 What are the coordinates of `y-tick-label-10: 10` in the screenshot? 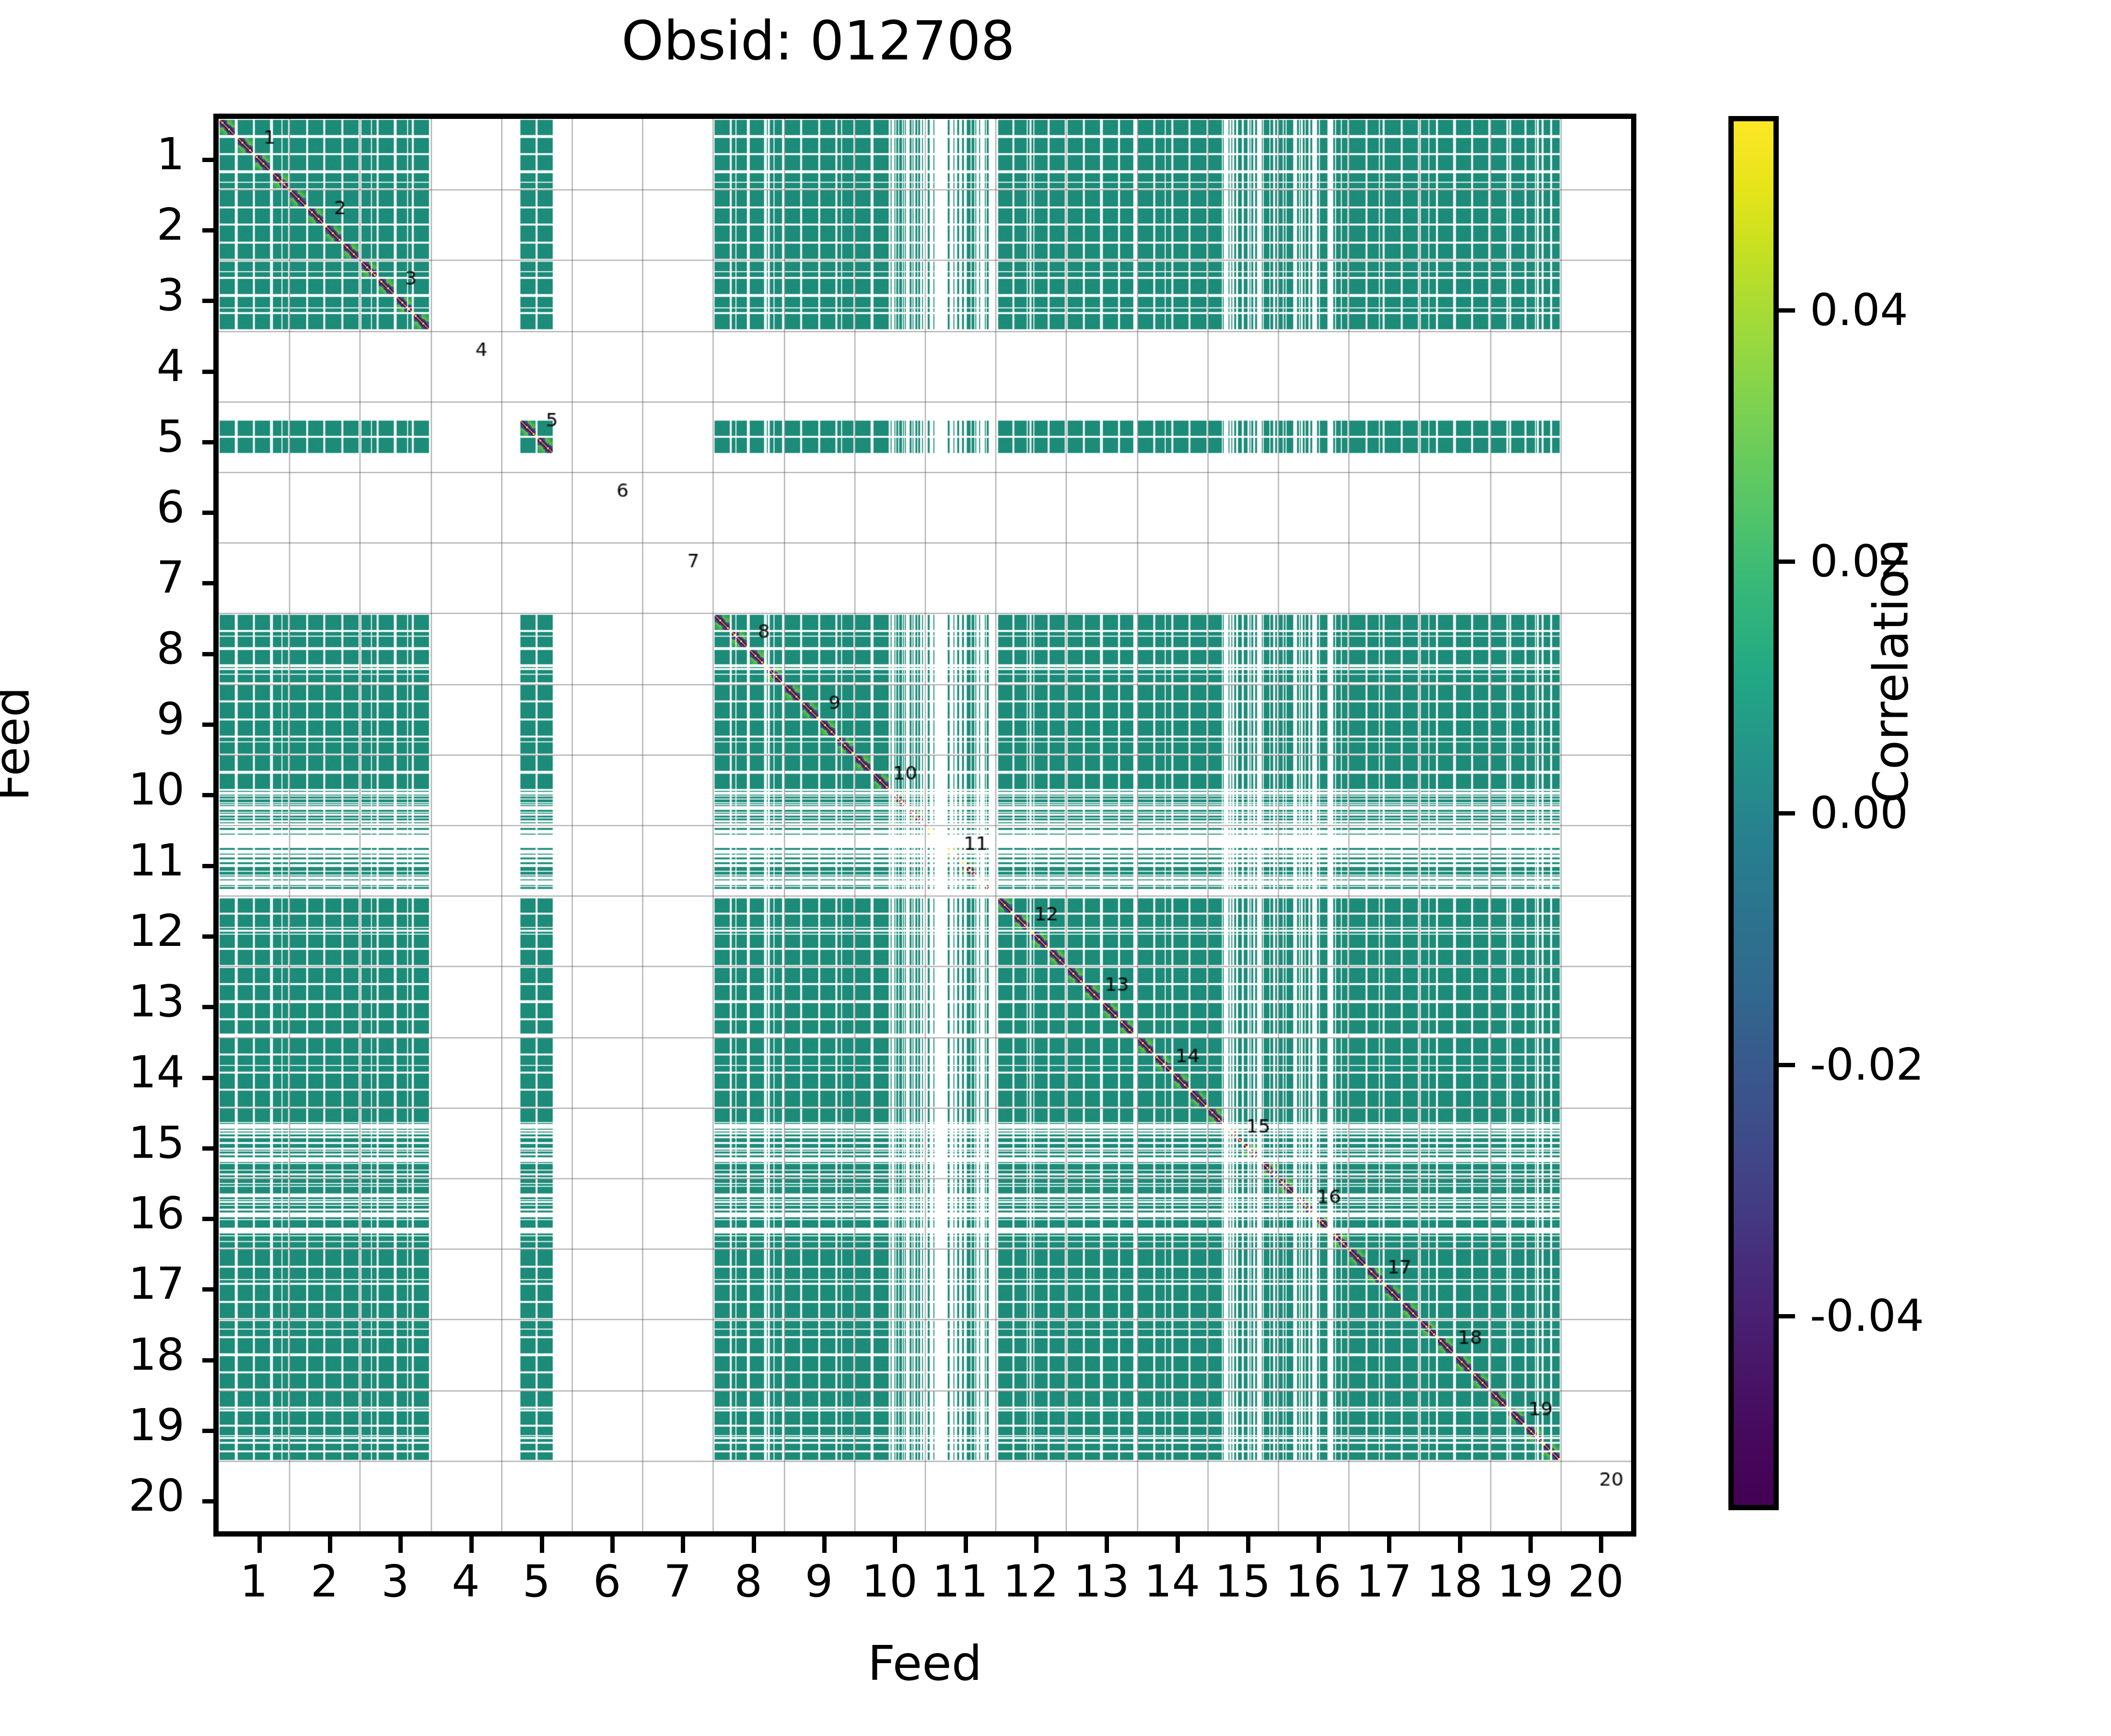 It's located at (156, 790).